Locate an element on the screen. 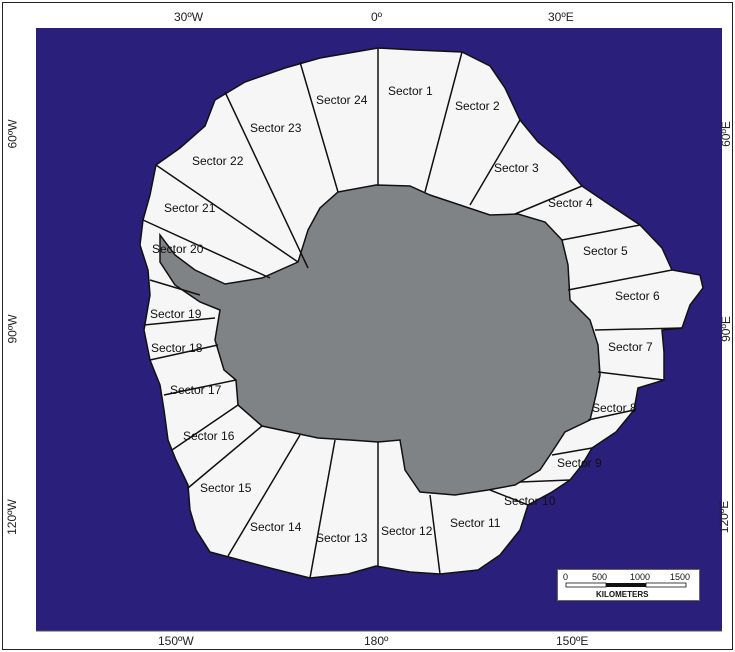 The height and width of the screenshot is (652, 735). sector-label: Sector 20 is located at coordinates (178, 249).